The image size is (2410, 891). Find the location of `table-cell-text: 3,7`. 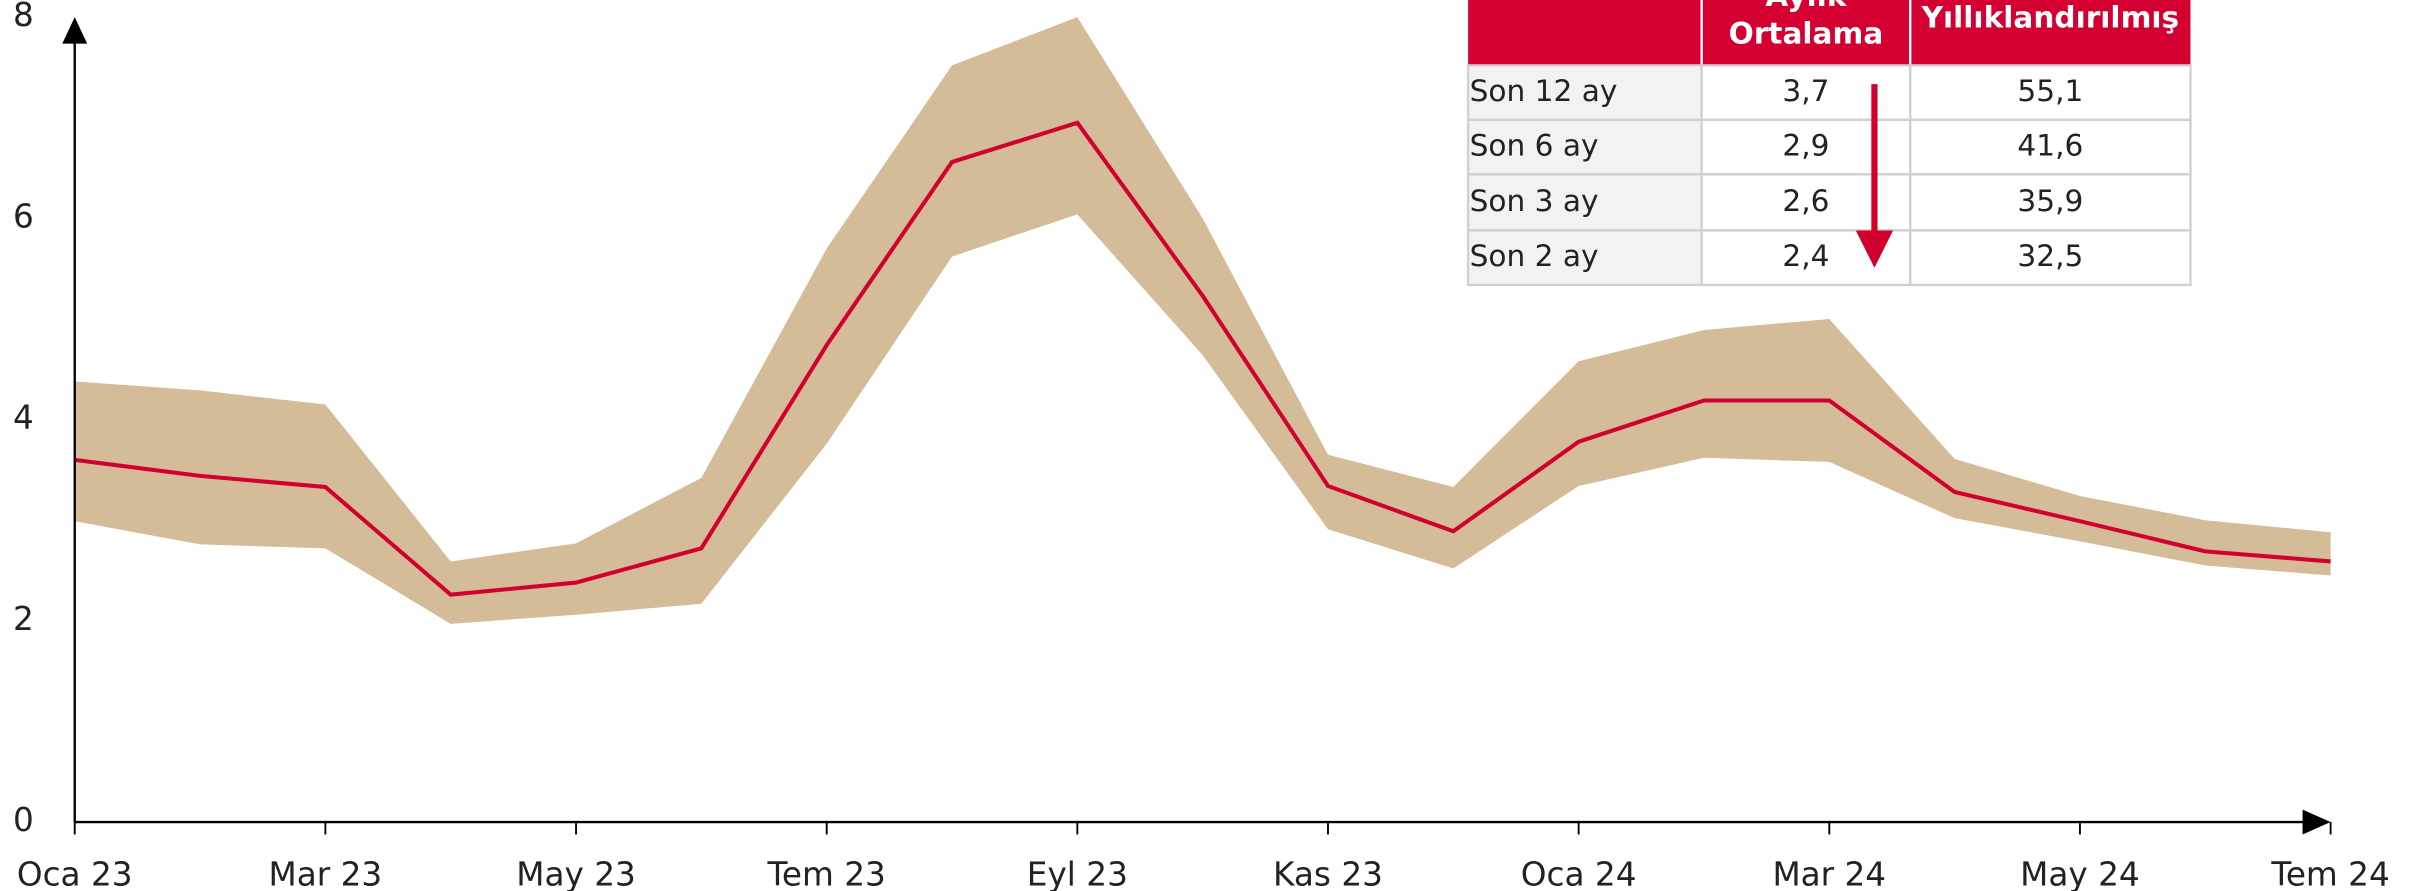

table-cell-text: 3,7 is located at coordinates (1805, 91).